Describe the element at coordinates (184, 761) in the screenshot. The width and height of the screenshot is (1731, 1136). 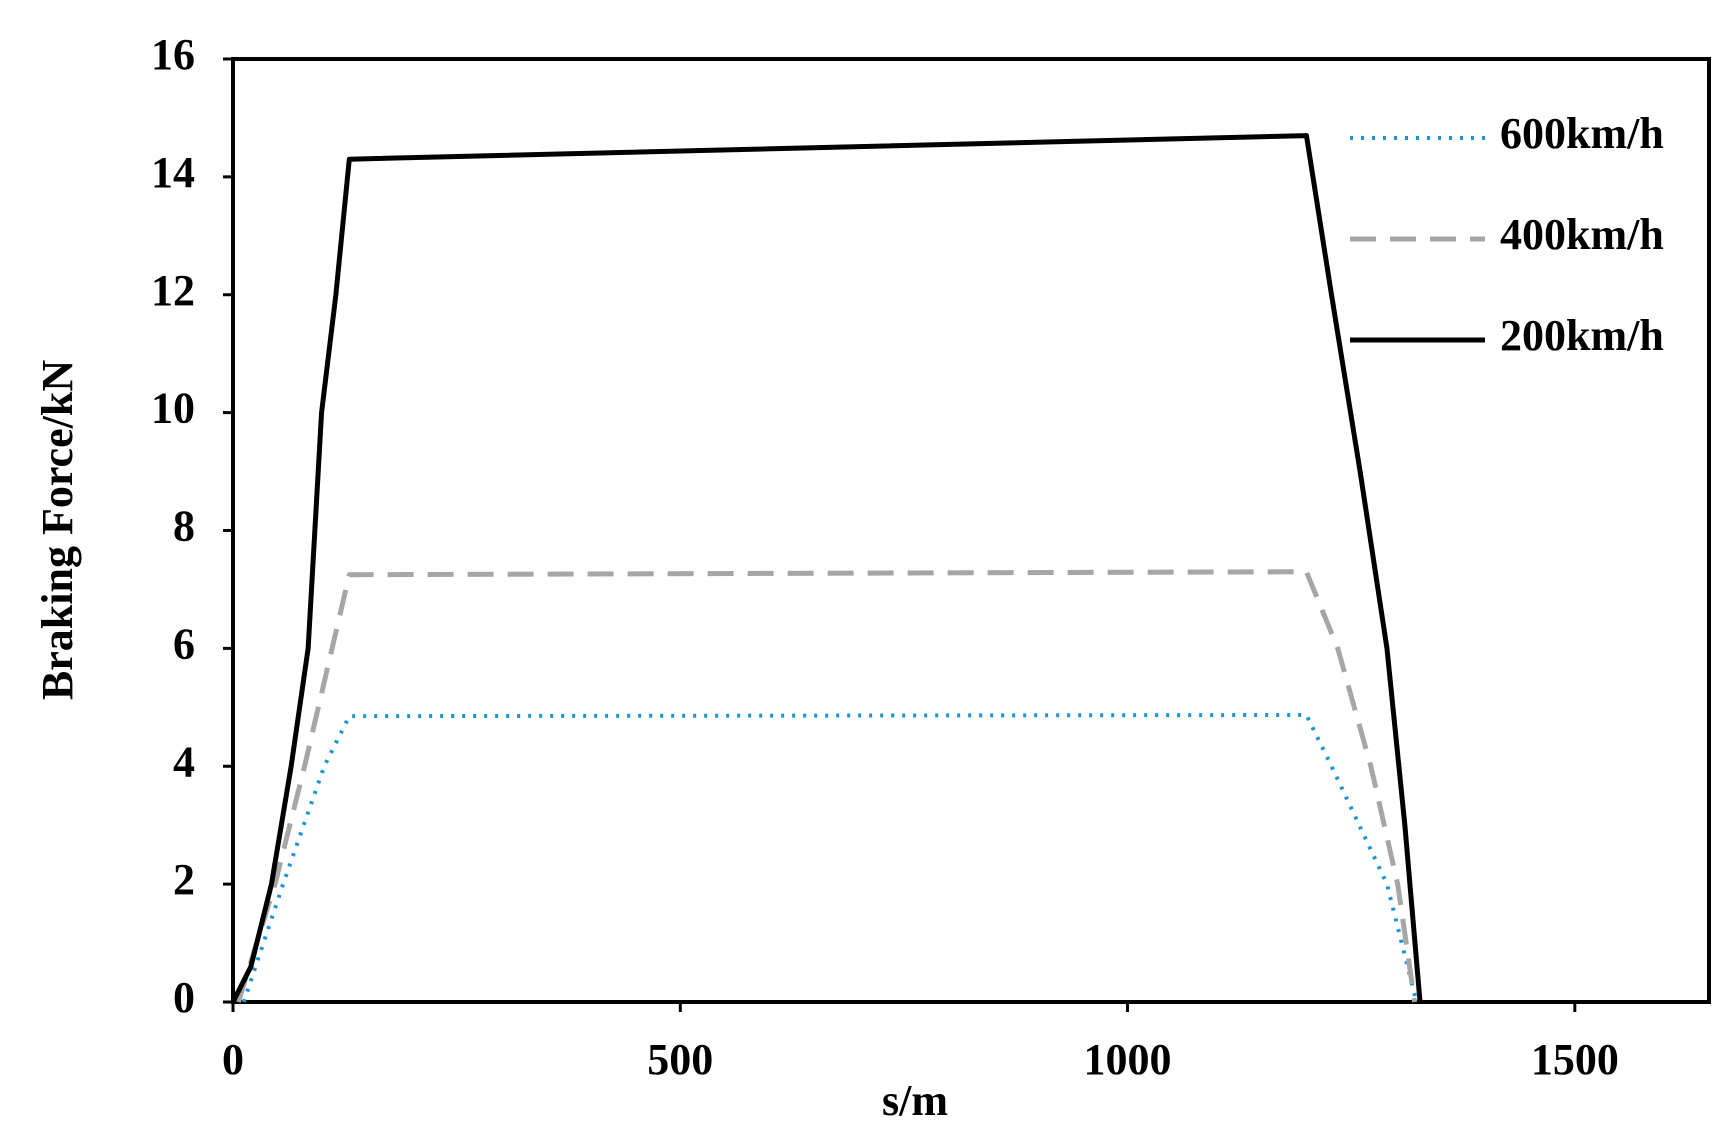
I see `y-tick-label: 4` at that location.